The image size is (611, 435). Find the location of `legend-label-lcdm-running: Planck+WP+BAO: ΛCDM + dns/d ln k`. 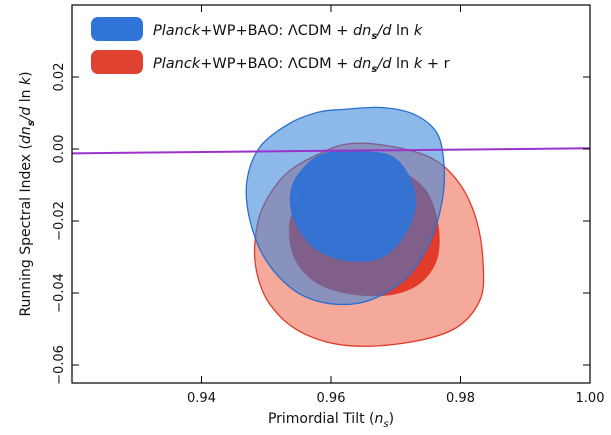

legend-label-lcdm-running: Planck+WP+BAO: ΛCDM + dns/d ln k is located at coordinates (288, 32).